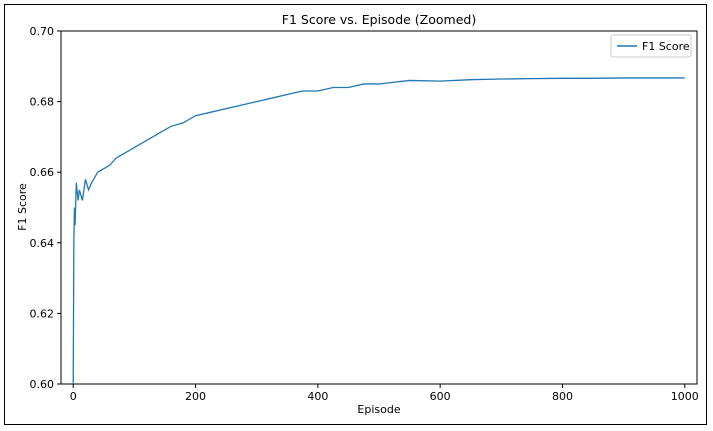  Describe the element at coordinates (666, 46) in the screenshot. I see `legend-label: F1 Score` at that location.